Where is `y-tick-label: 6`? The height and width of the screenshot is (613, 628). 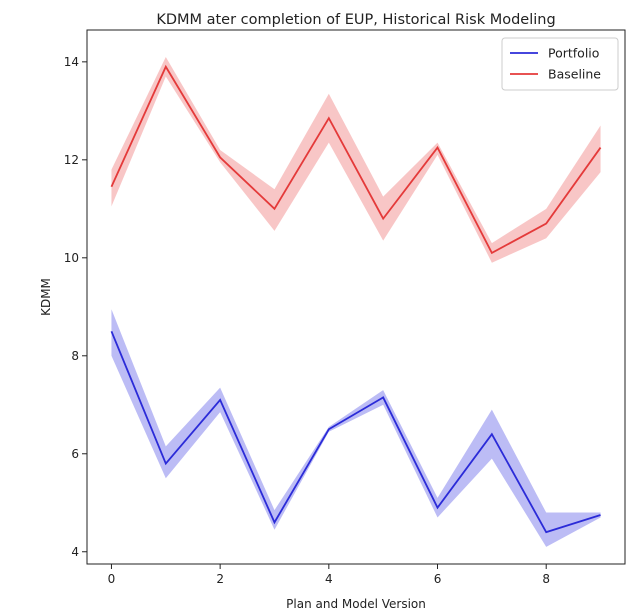
y-tick-label: 6 is located at coordinates (75, 454).